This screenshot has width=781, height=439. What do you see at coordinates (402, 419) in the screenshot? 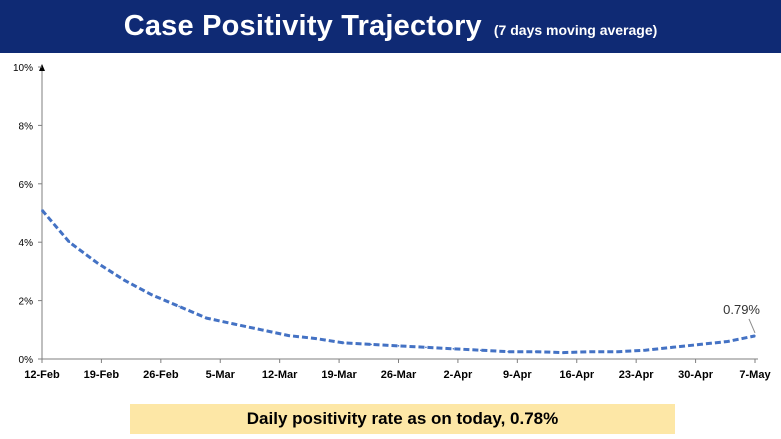
I see `daily-positivity-callout: Daily positivity rate as on today, 0.78%` at bounding box center [402, 419].